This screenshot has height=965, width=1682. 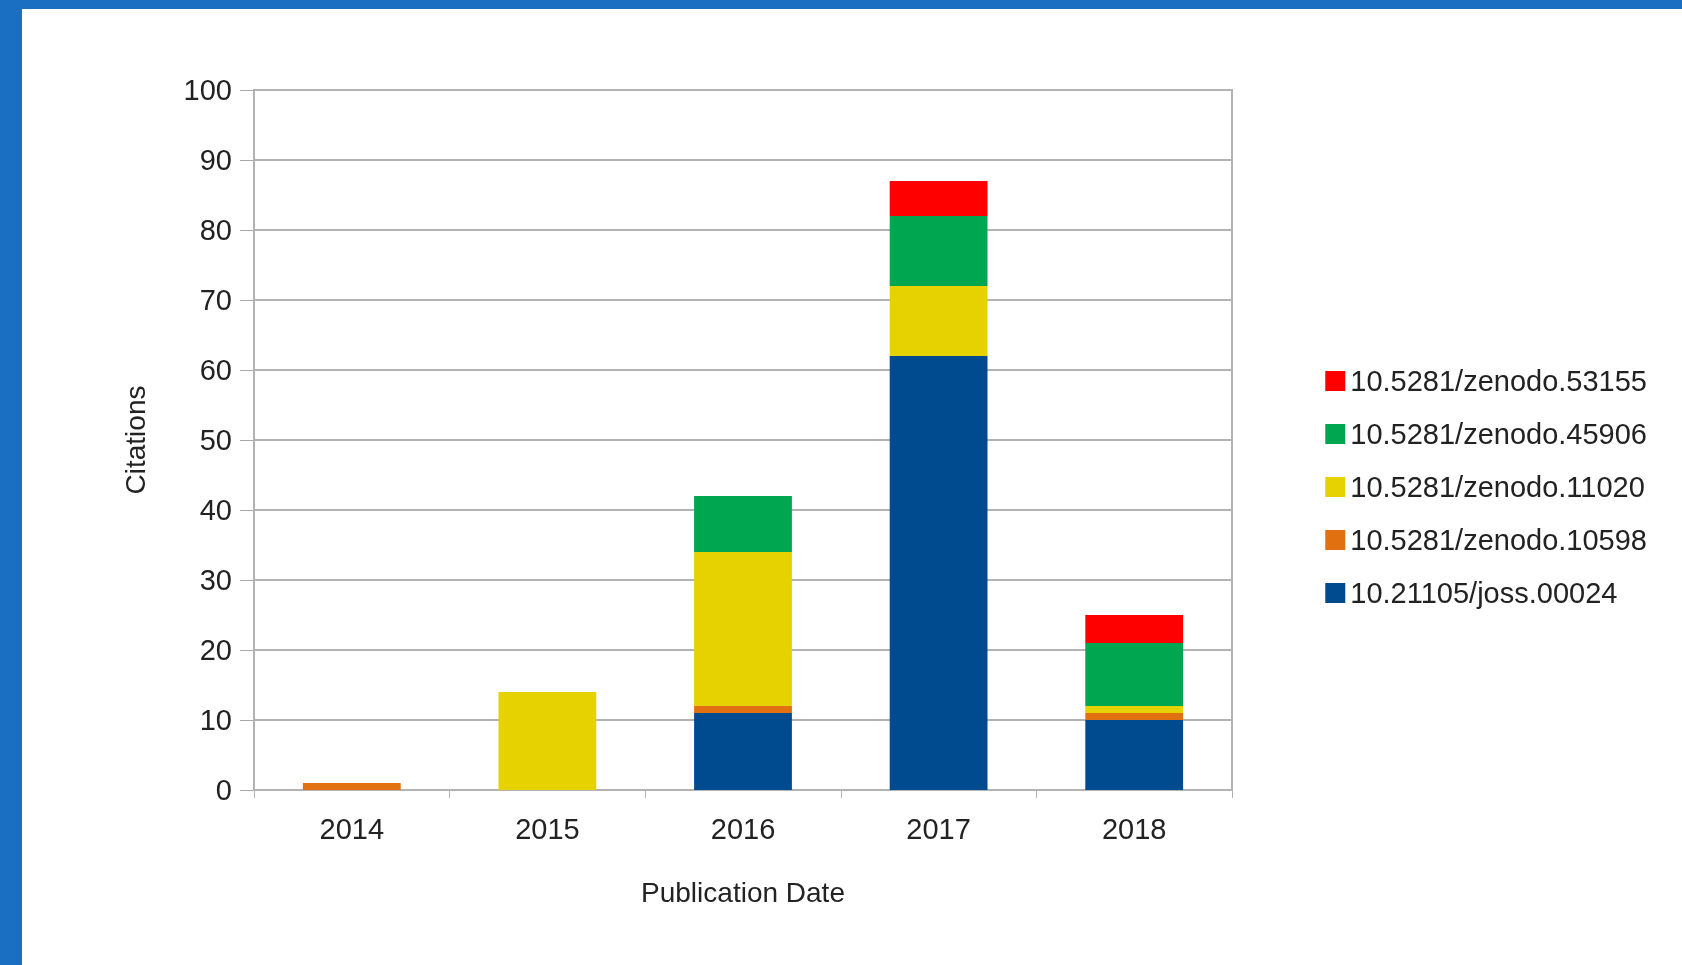 I want to click on y-axis-title: Citations, so click(x=135, y=440).